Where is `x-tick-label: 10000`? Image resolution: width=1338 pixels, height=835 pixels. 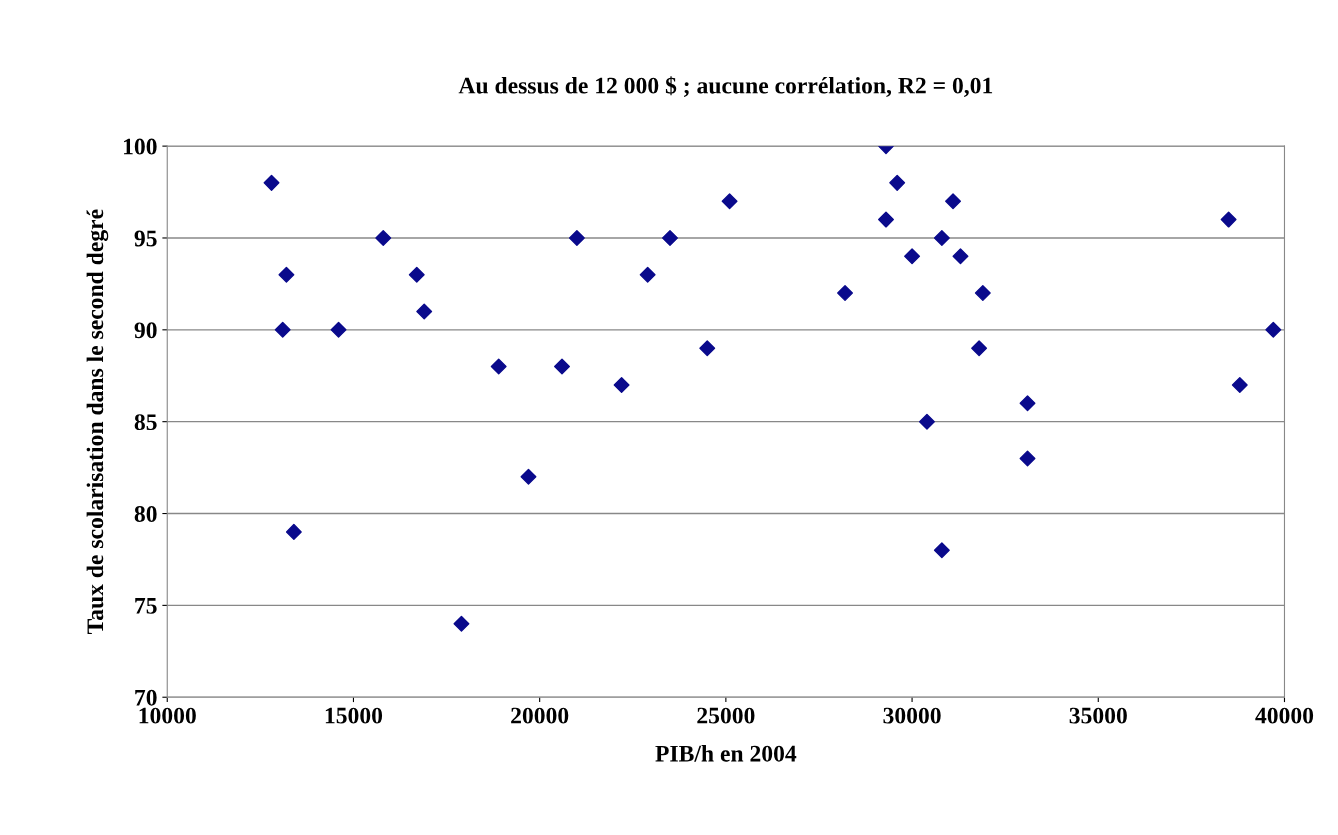
x-tick-label: 10000 is located at coordinates (167, 715).